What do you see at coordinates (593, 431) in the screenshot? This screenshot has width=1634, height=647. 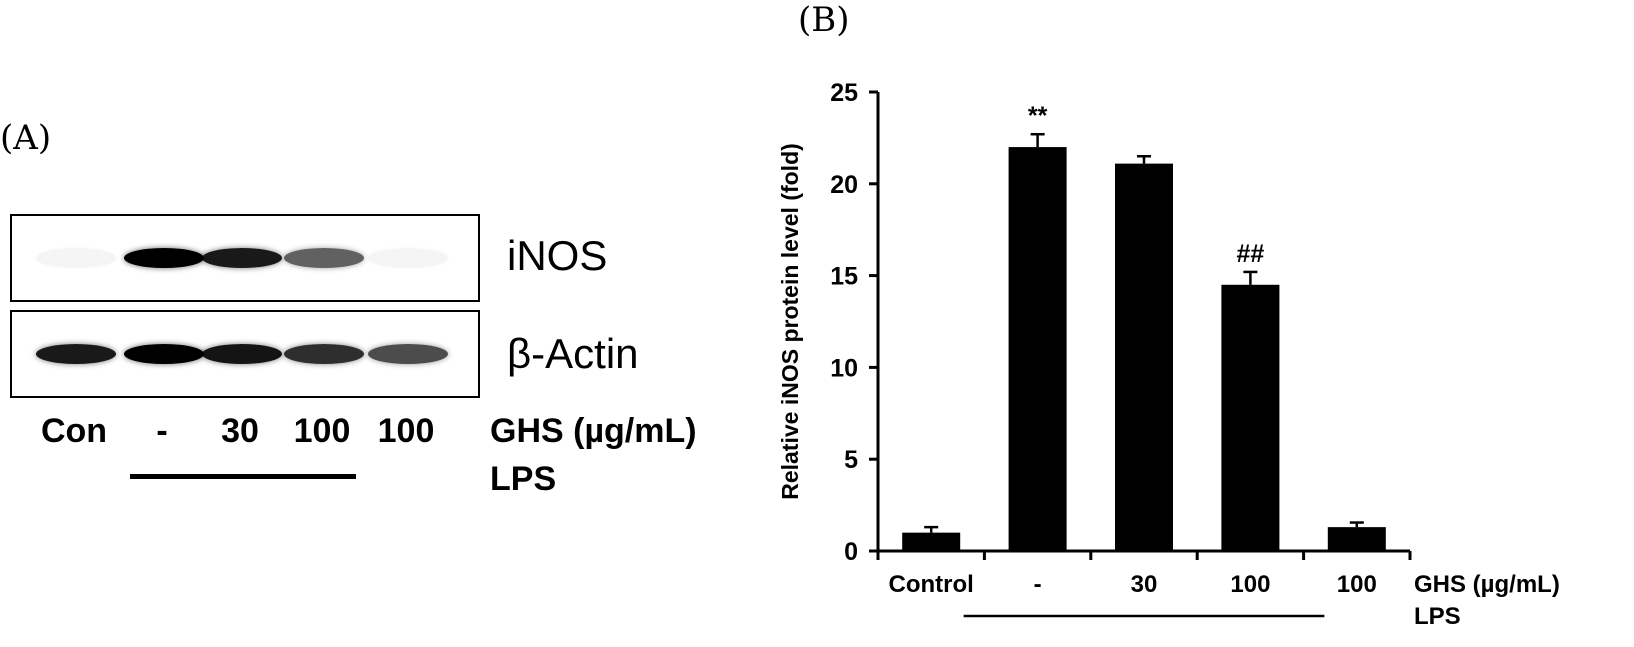 I see `panel-a-treatment-label: GHS (µg/mL)` at bounding box center [593, 431].